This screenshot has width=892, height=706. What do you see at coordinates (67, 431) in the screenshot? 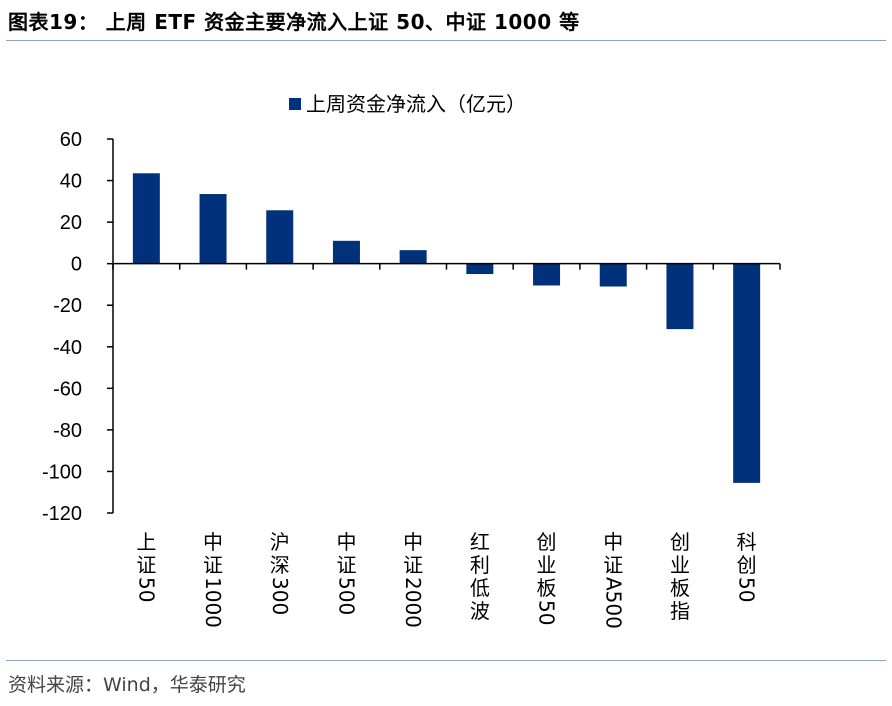
I see `y-tick-label: -80` at bounding box center [67, 431].